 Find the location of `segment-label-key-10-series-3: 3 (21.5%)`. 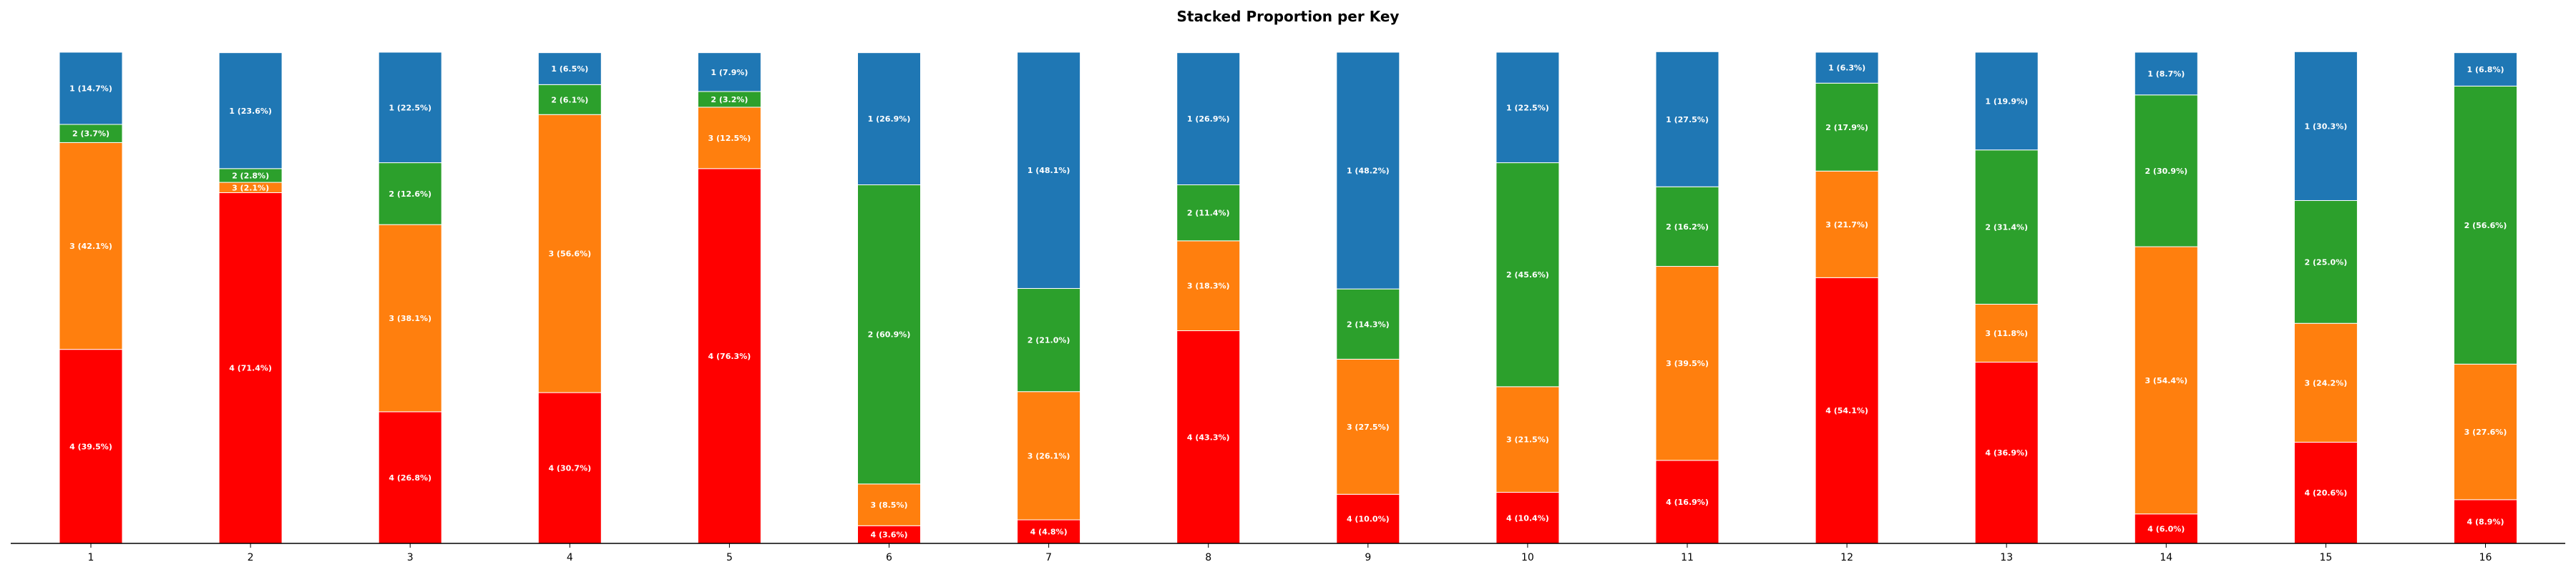

segment-label-key-10-series-3: 3 (21.5%) is located at coordinates (1527, 440).